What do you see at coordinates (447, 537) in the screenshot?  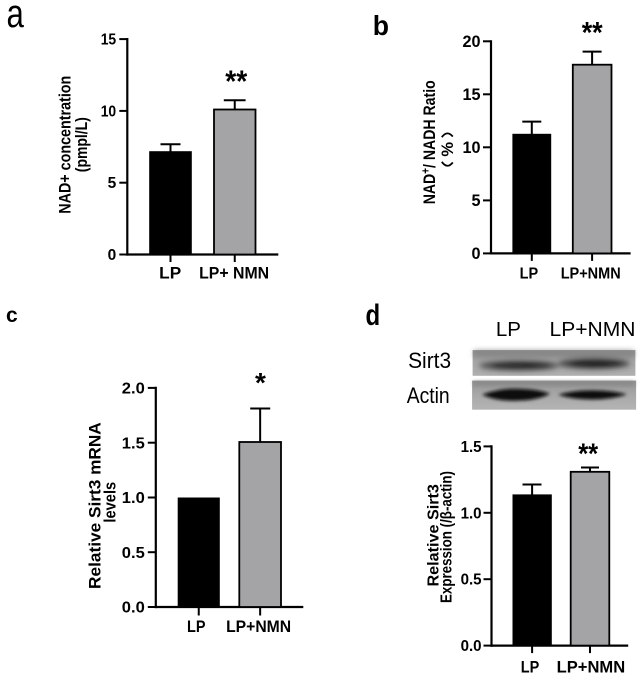 I see `svg-text: Expression (/β-actin)` at bounding box center [447, 537].